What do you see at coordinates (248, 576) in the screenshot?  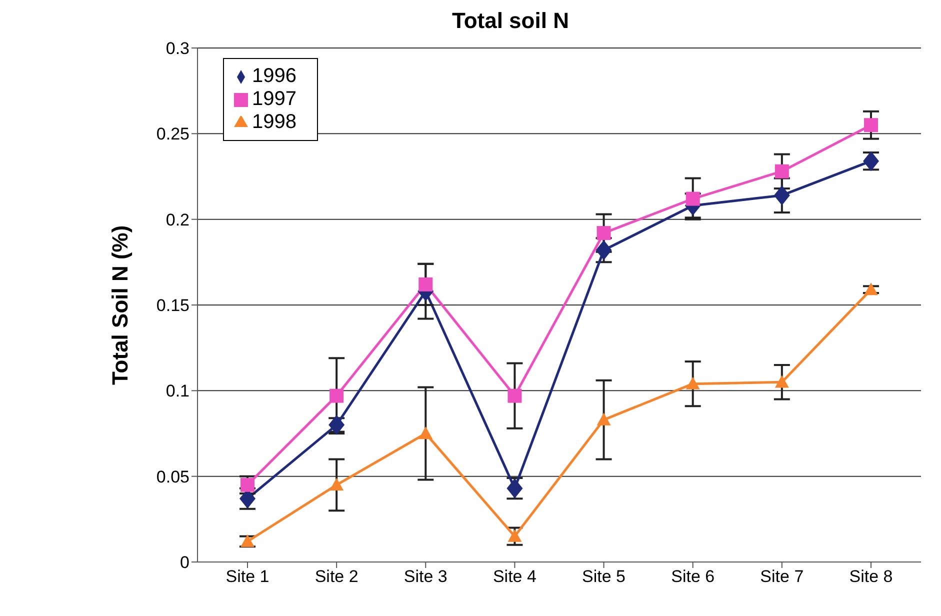 I see `x-tick-label: Site 1` at bounding box center [248, 576].